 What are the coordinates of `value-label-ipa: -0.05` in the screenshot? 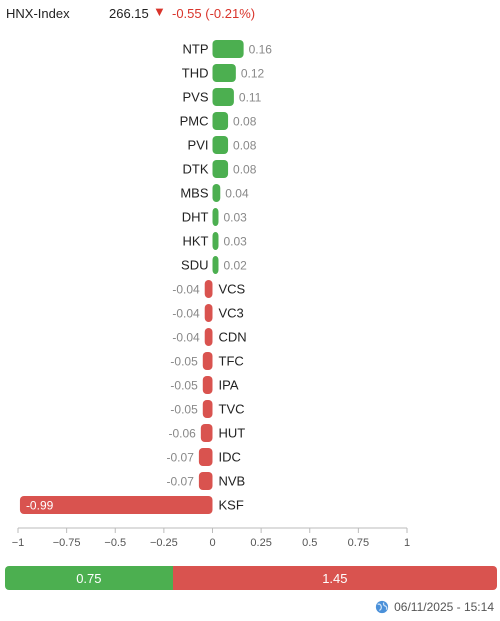 It's located at (184, 386).